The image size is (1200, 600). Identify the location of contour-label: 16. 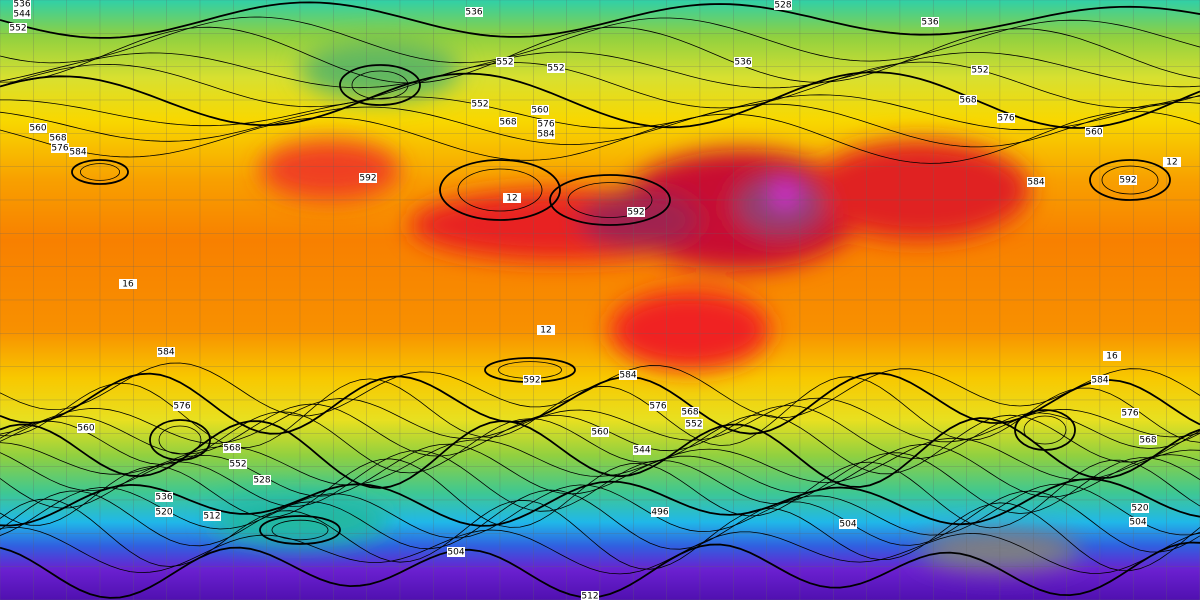
(1112, 357).